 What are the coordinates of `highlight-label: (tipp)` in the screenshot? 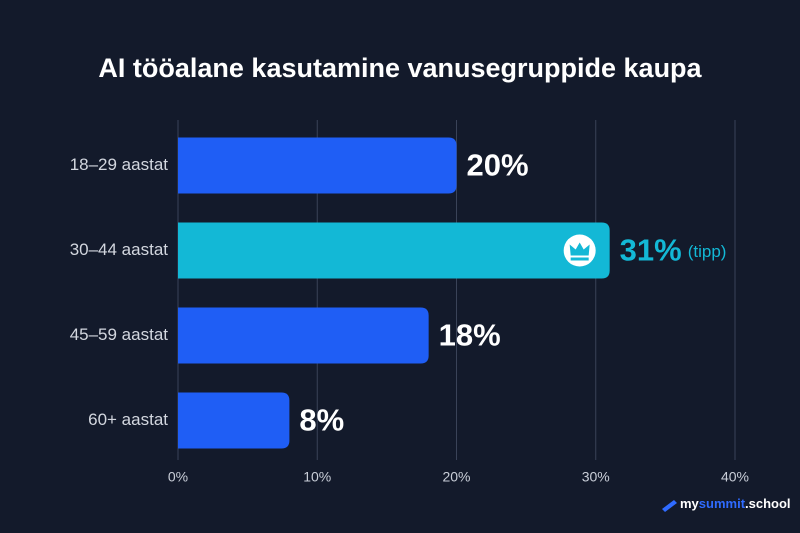 It's located at (707, 251).